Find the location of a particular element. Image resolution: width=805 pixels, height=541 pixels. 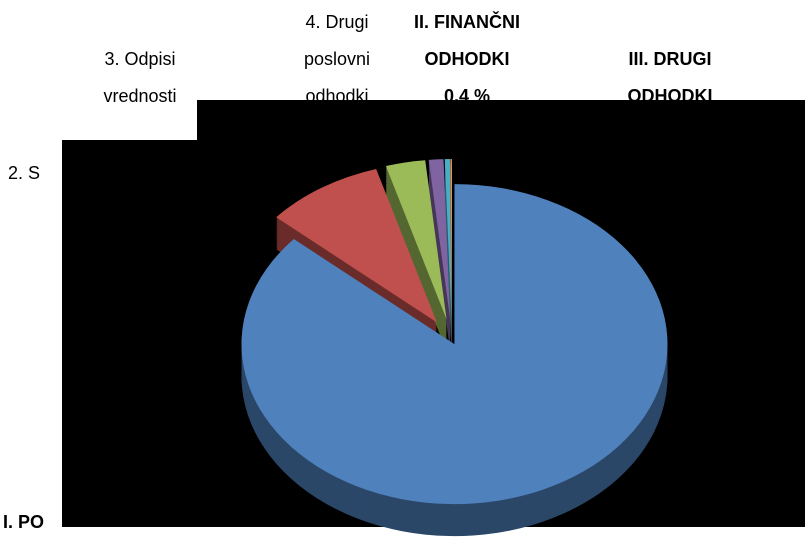

category-name: 3. Odpisi vrednosti is located at coordinates (140, 77).